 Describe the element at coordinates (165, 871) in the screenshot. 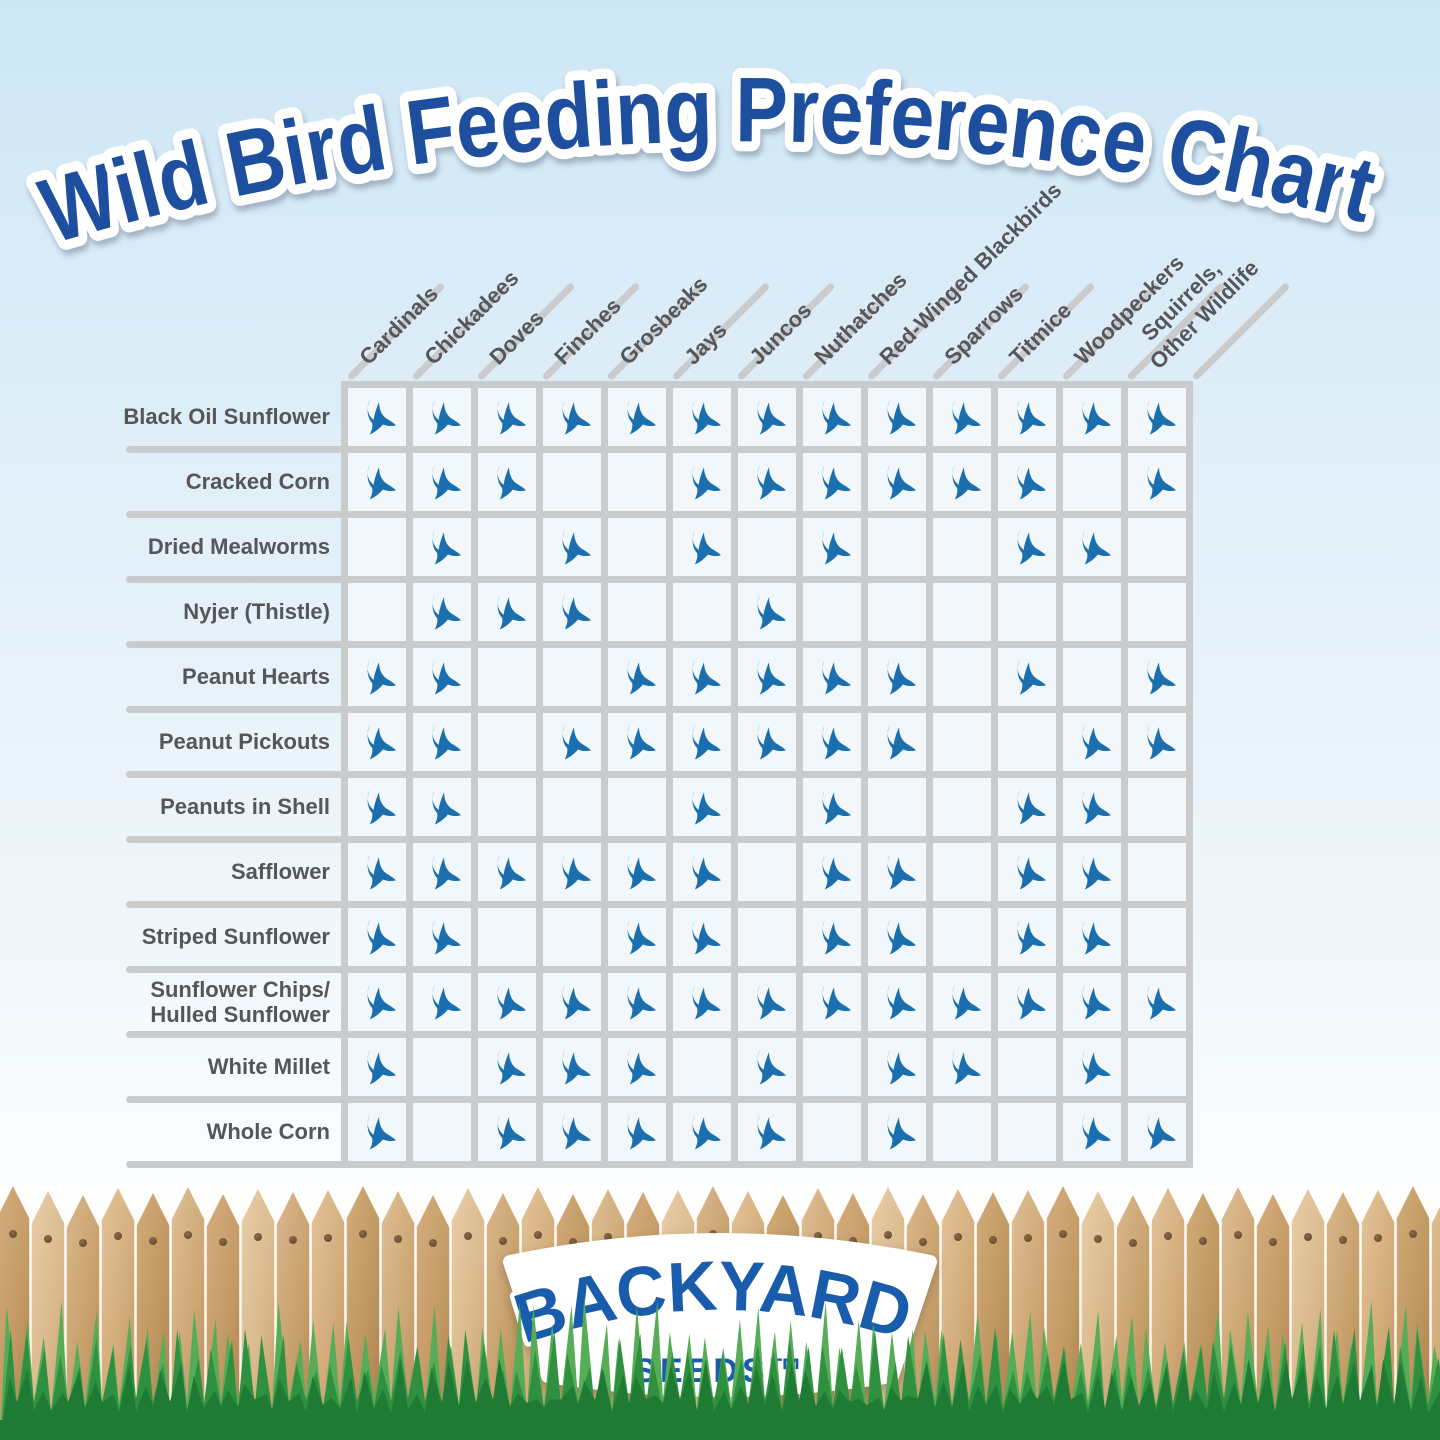

I see `row-label: Safflower` at that location.